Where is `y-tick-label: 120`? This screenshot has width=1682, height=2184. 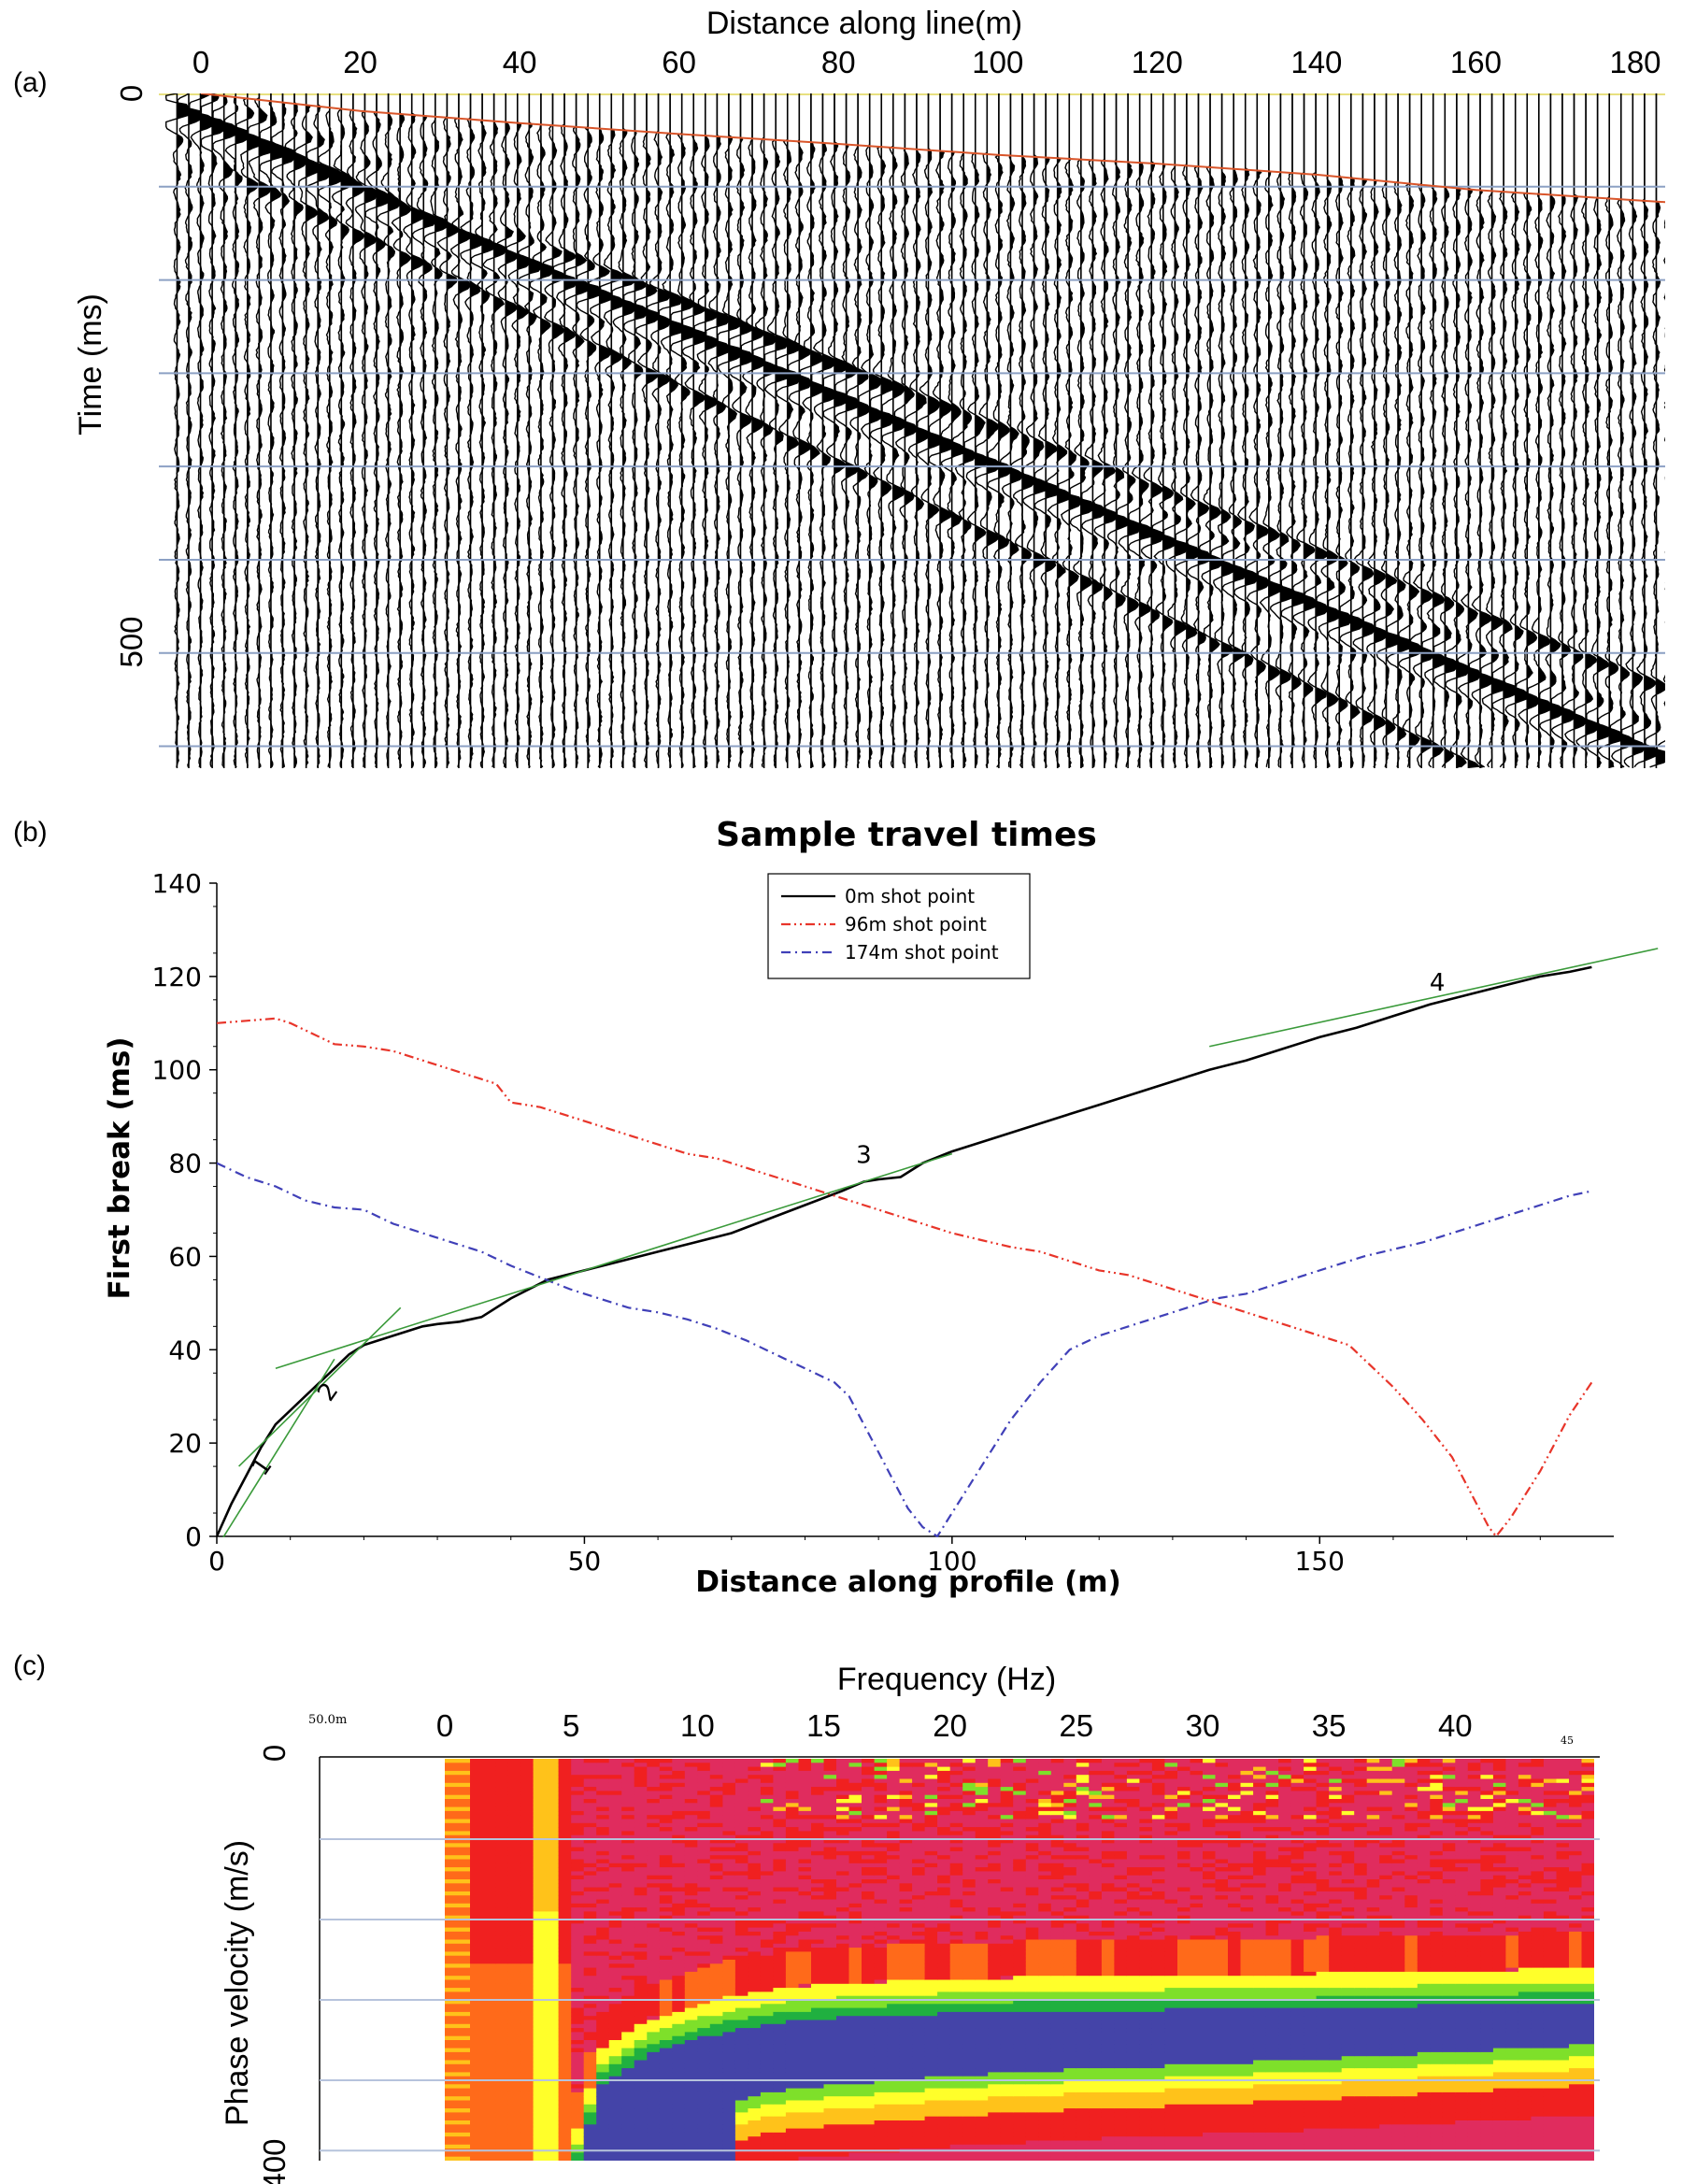 y-tick-label: 120 is located at coordinates (177, 977).